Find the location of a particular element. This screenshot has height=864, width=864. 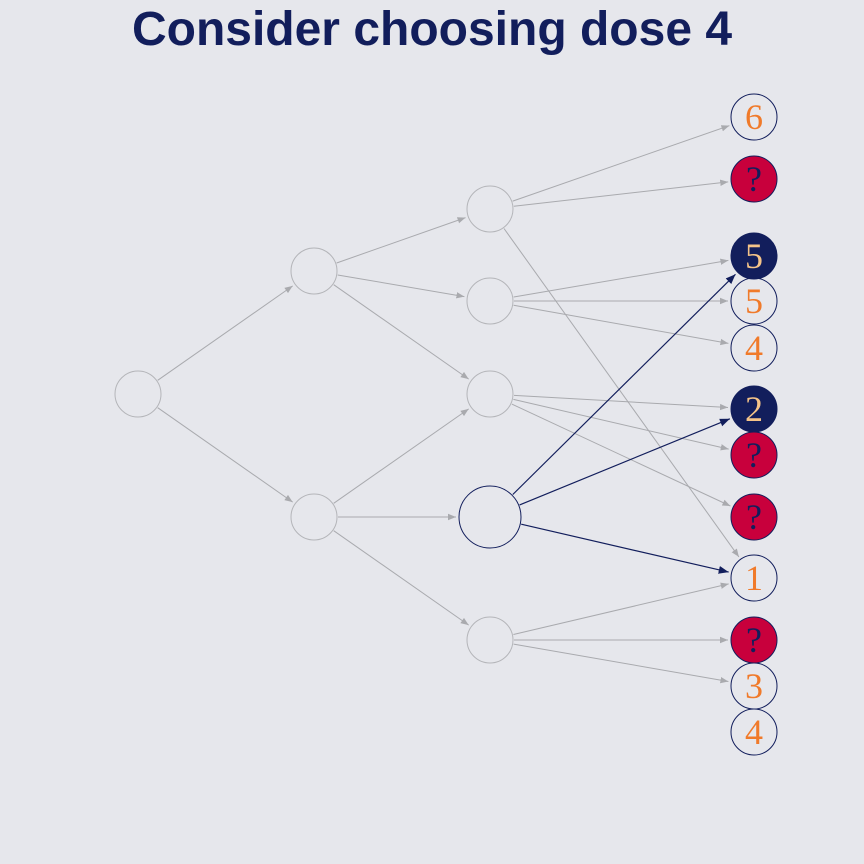

edge-b1-L0 is located at coordinates (621, 163).